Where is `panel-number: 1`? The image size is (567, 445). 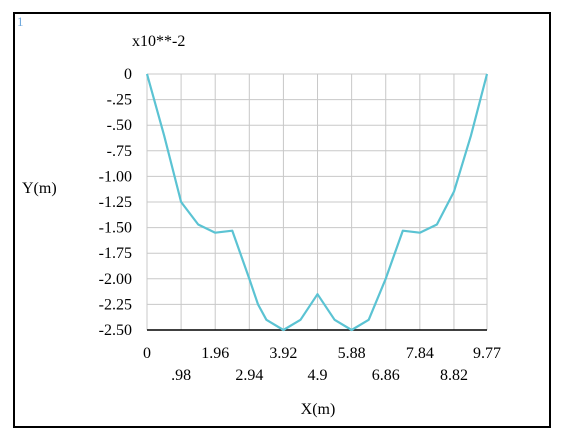
panel-number: 1 is located at coordinates (20, 21).